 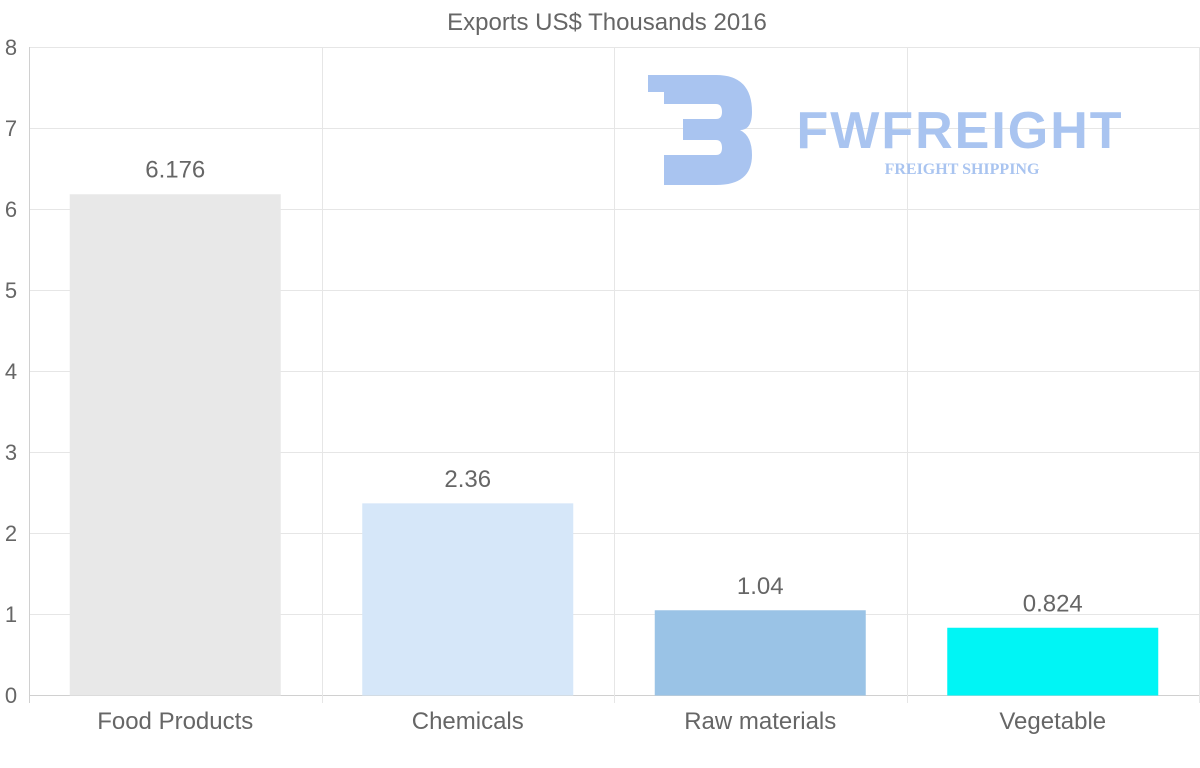 What do you see at coordinates (11, 452) in the screenshot?
I see `y-tick-label: 3` at bounding box center [11, 452].